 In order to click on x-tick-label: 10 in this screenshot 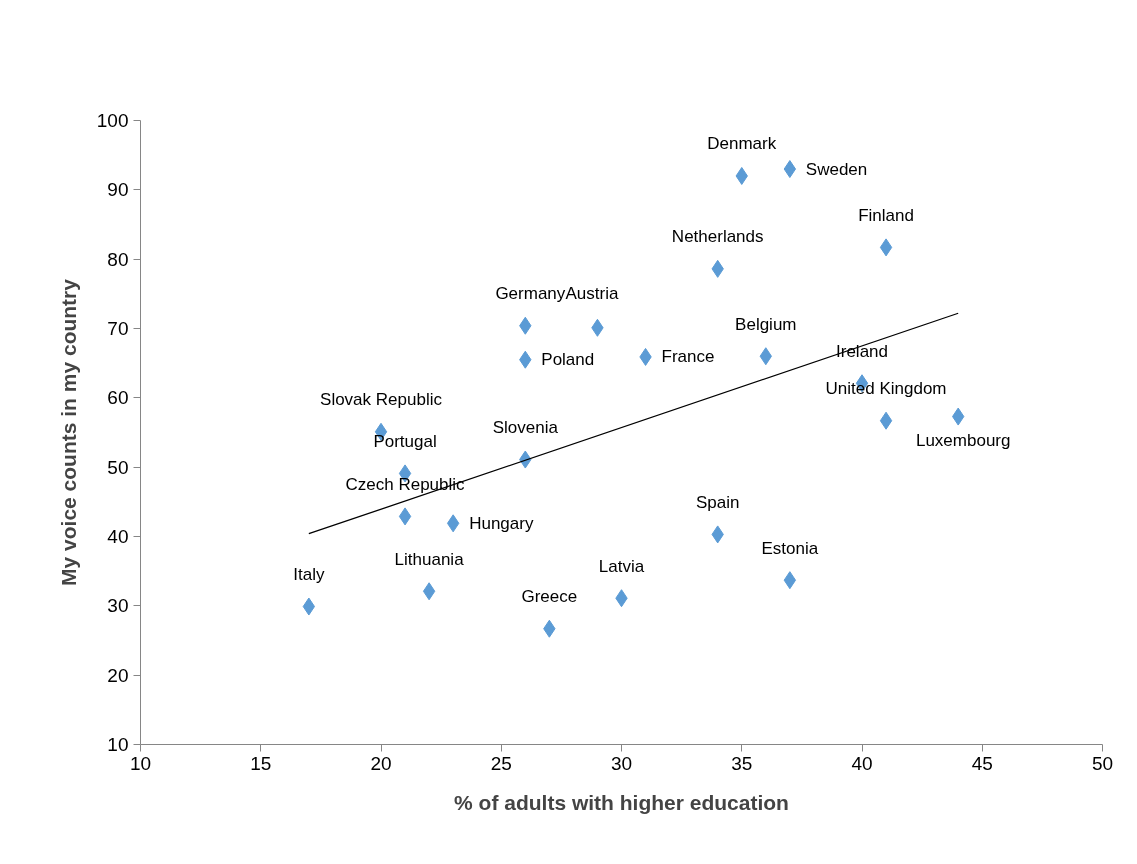, I will do `click(140, 763)`.